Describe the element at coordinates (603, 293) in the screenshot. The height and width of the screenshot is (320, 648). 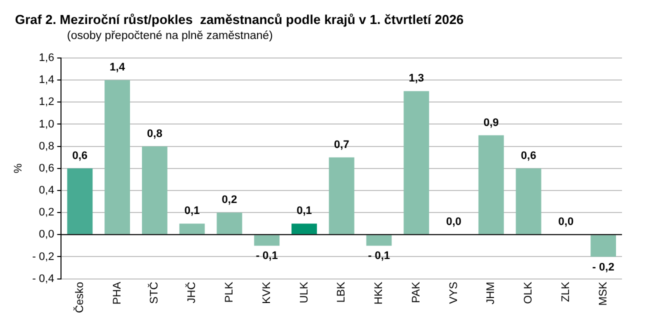
I see `x-tick-label: MSK` at that location.